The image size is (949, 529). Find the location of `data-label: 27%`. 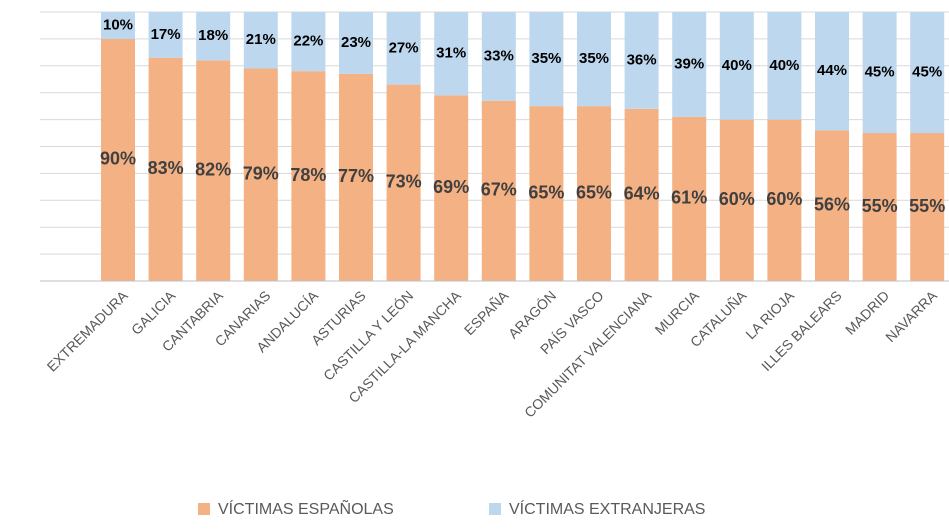

data-label: 27% is located at coordinates (404, 47).